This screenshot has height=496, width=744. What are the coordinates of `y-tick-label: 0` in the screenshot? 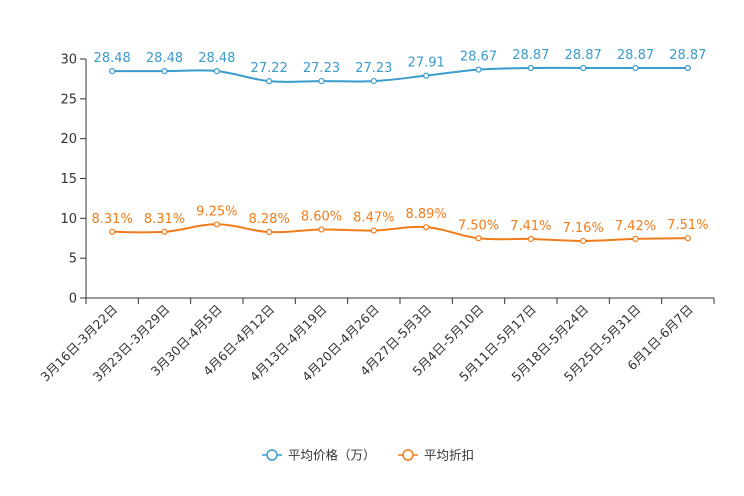 It's located at (73, 299).